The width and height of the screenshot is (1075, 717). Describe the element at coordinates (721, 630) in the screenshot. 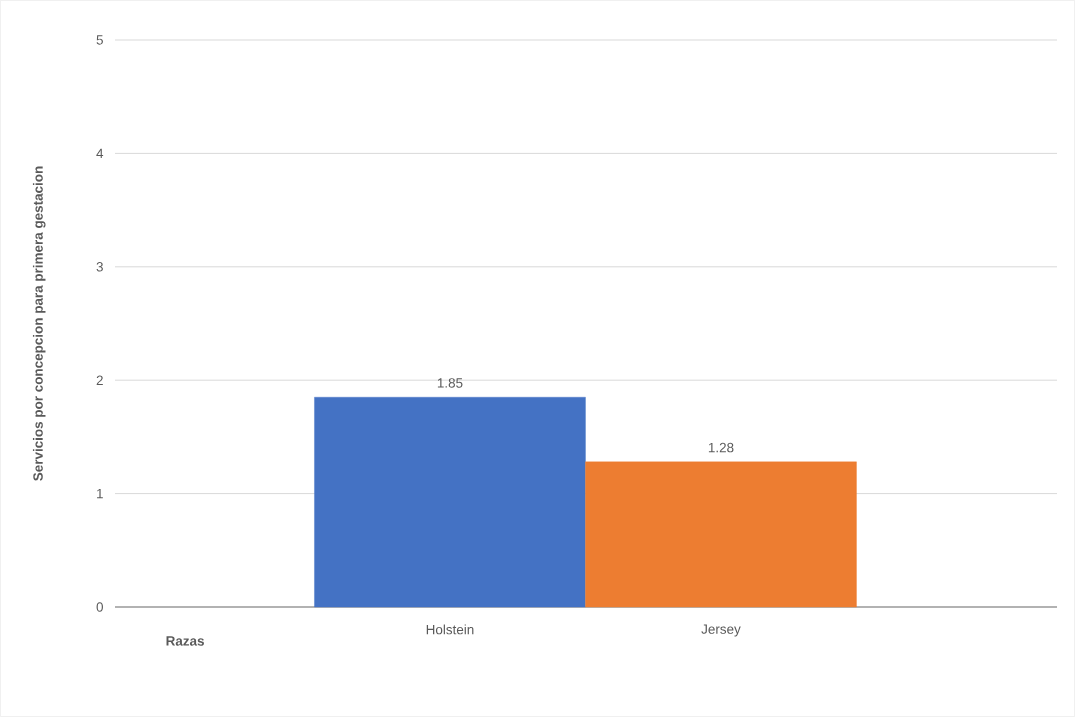

I see `x-tick-label: Jersey` at that location.